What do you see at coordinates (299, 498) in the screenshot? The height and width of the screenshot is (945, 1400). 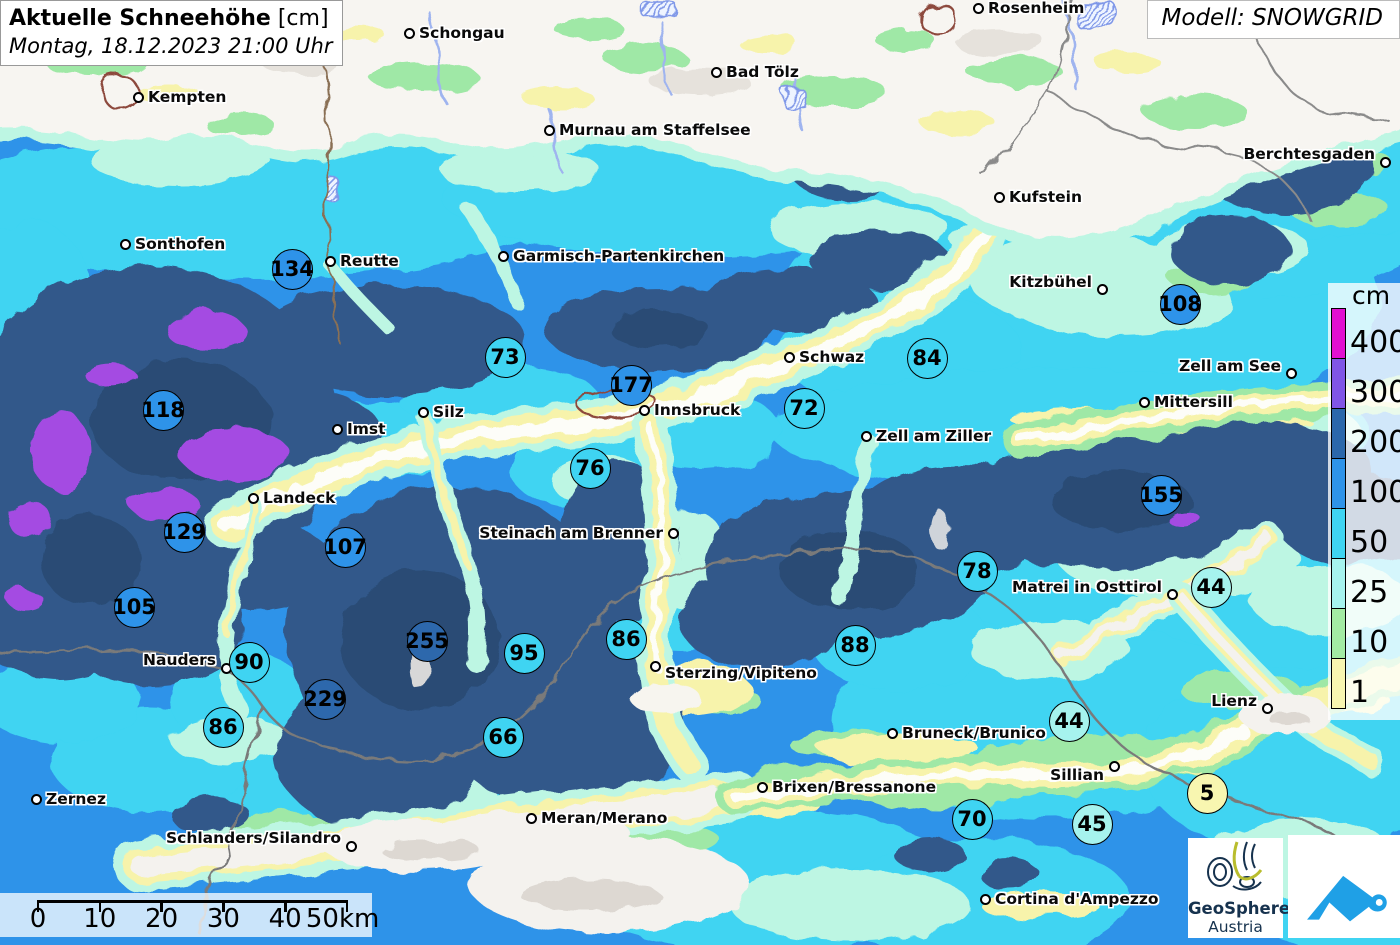 I see `city-label: Landeck` at bounding box center [299, 498].